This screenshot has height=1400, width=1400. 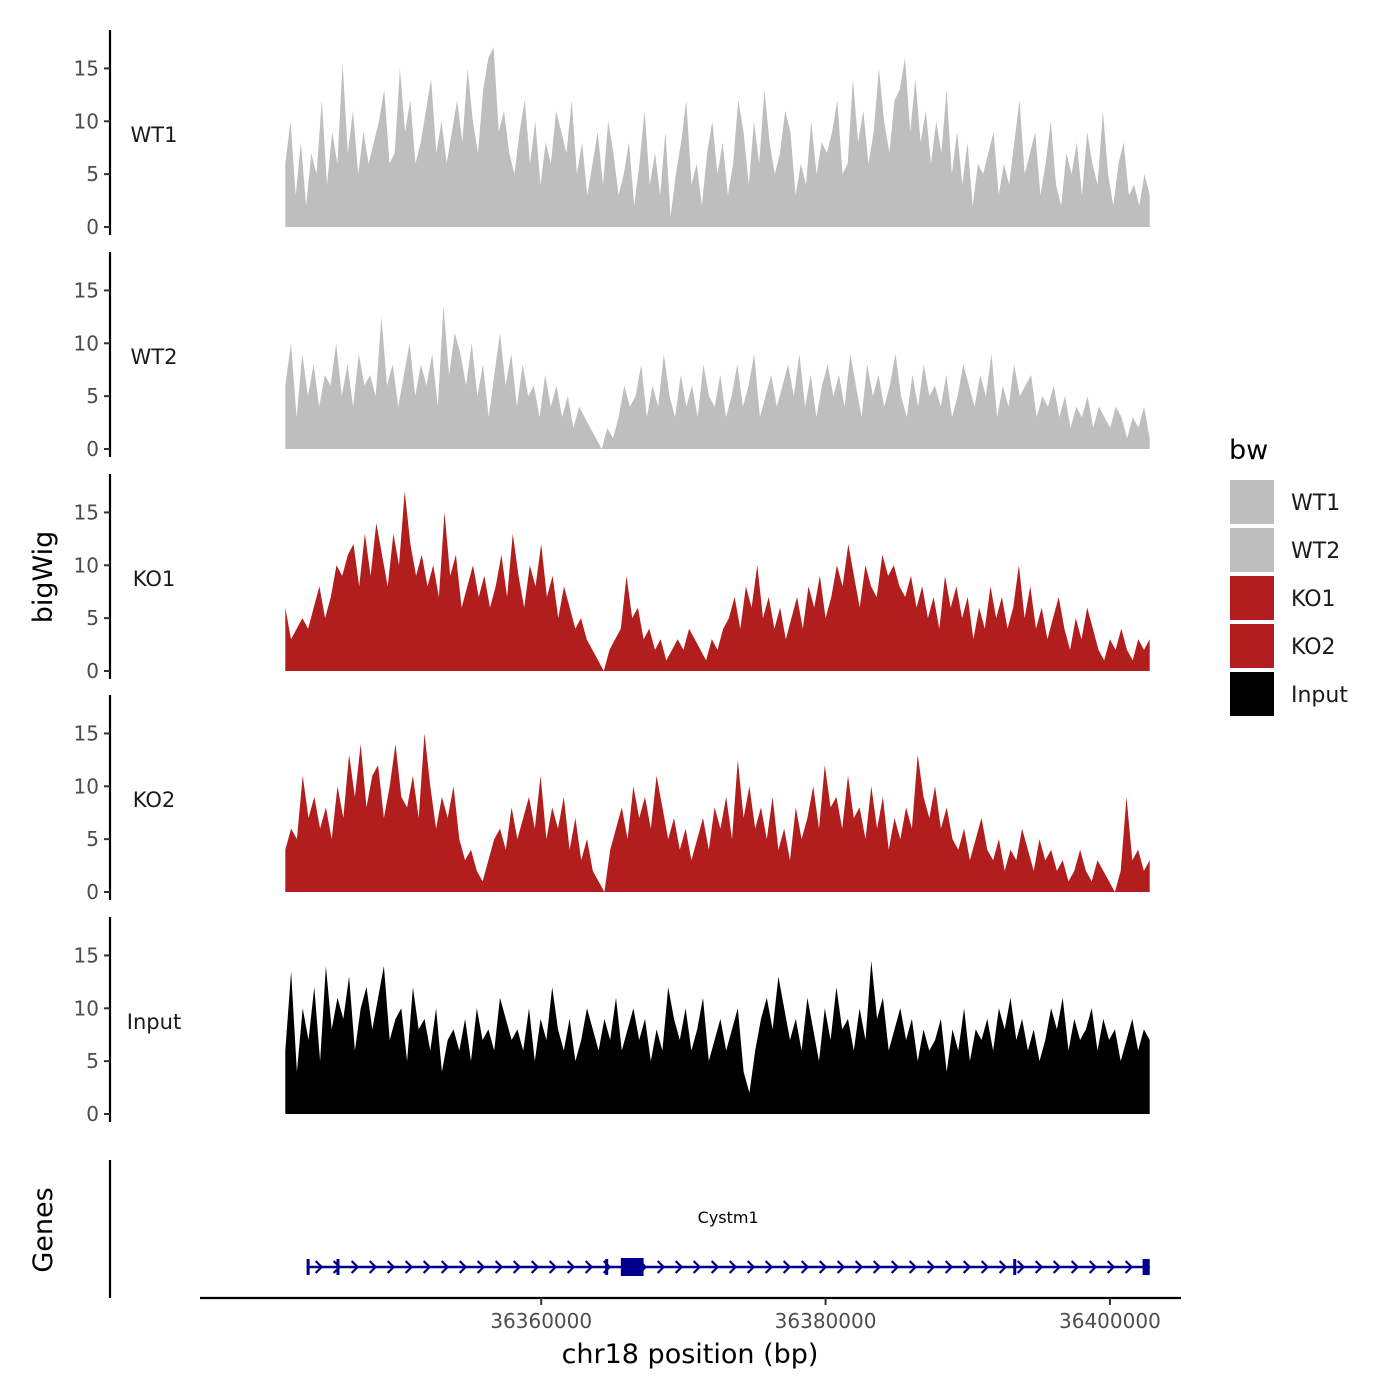 I want to click on track-wt2: 0 5 10 15 WT2, so click(x=612, y=356).